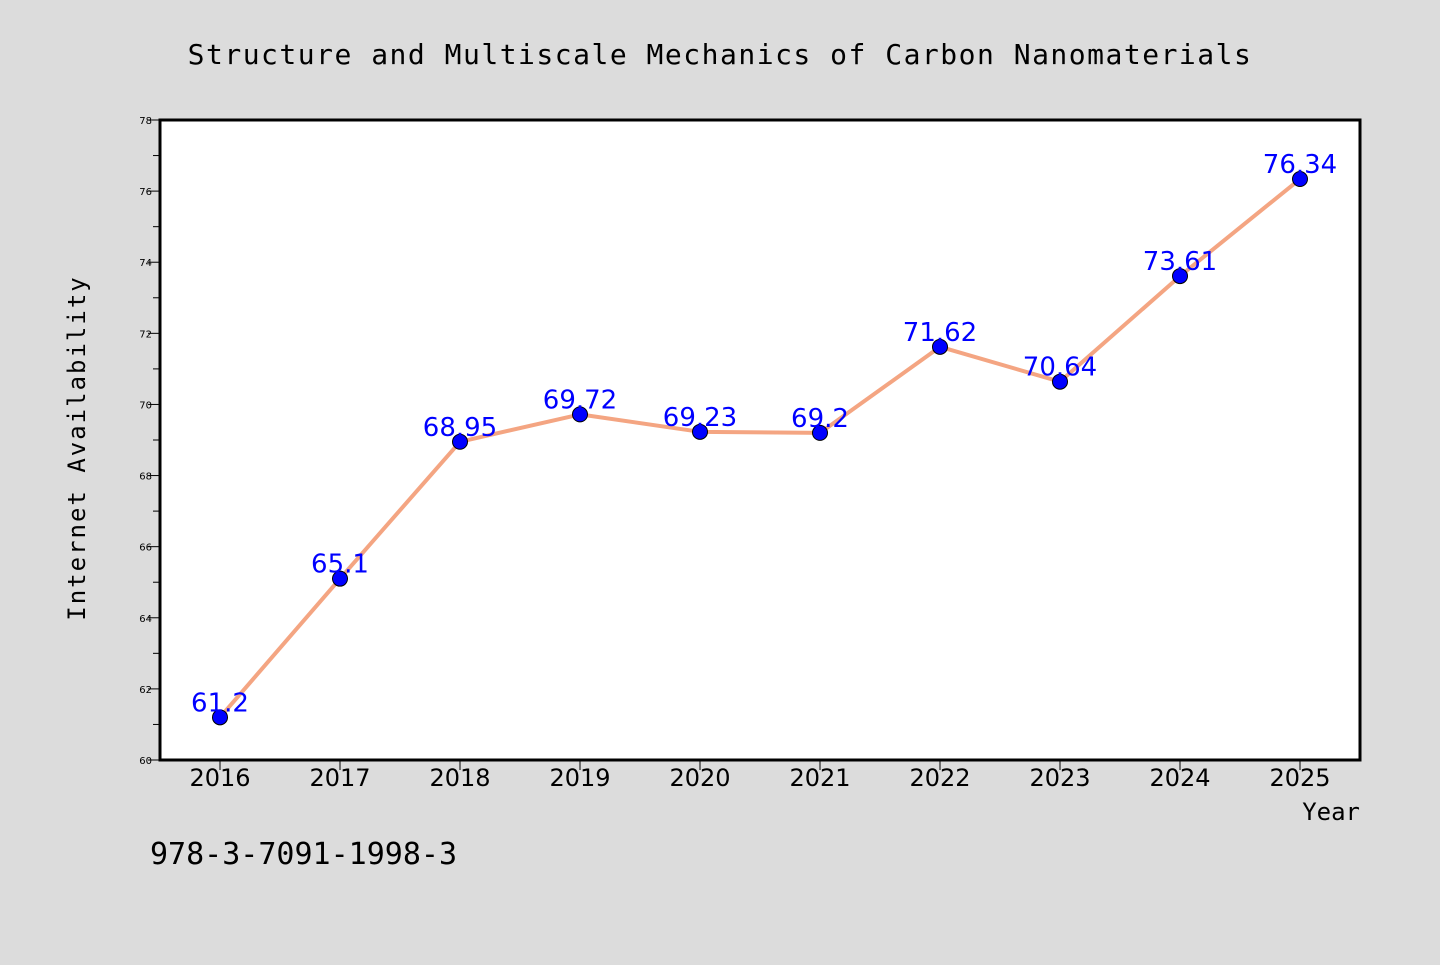 The width and height of the screenshot is (1440, 965). I want to click on x-tick-label: 2023, so click(1059, 778).